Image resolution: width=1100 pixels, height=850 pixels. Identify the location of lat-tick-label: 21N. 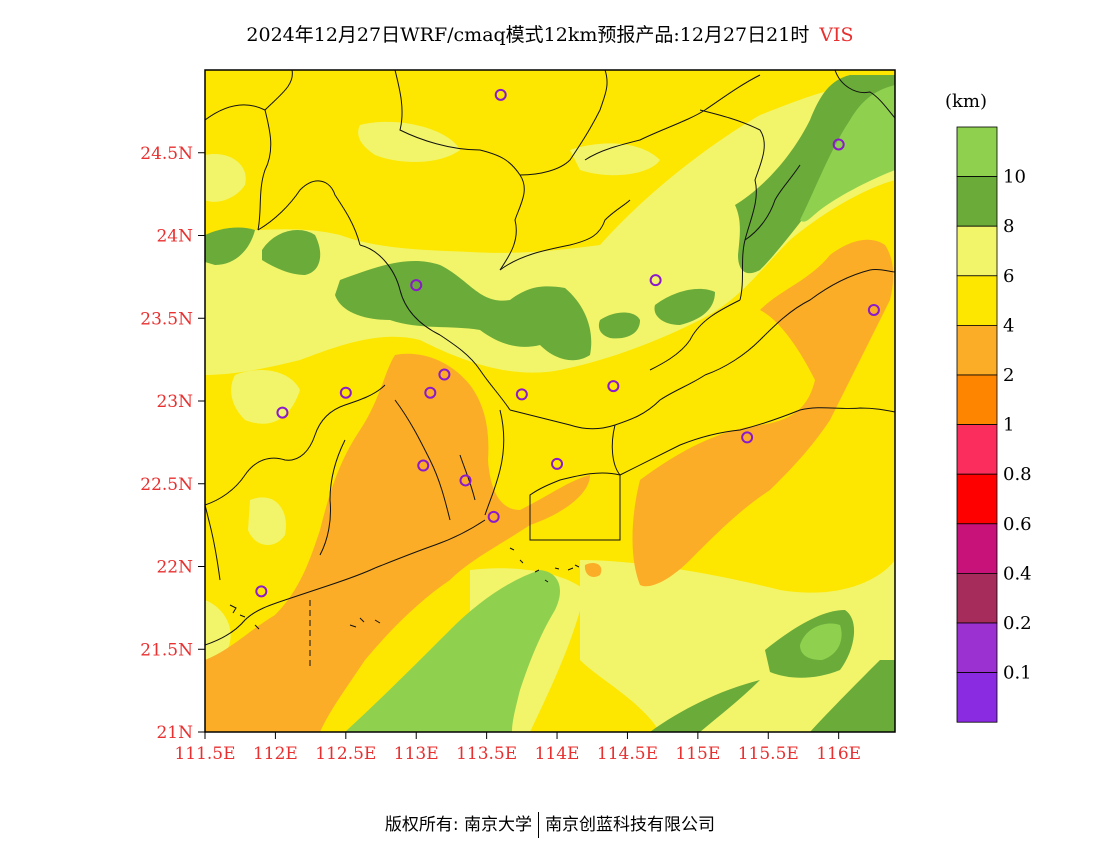
(174, 733).